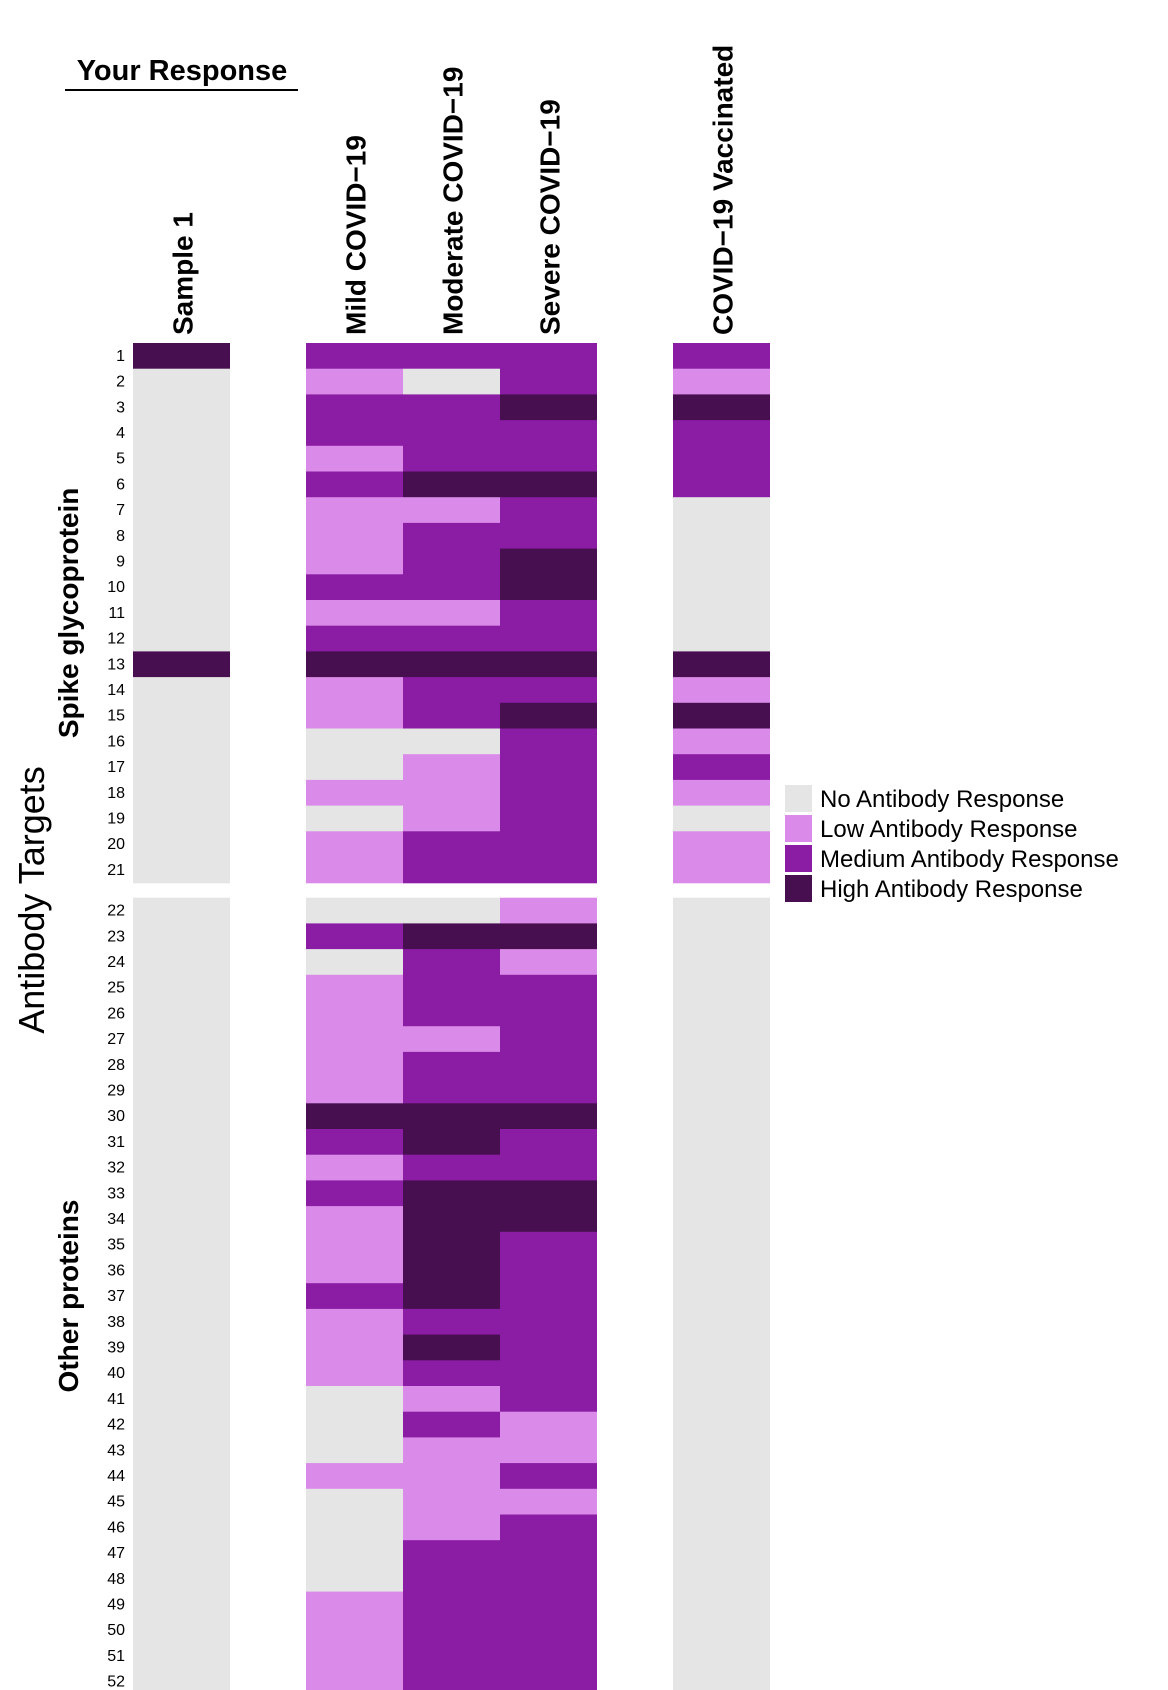 This screenshot has height=1690, width=1168. What do you see at coordinates (120, 382) in the screenshot?
I see `row-tick-label: 2` at bounding box center [120, 382].